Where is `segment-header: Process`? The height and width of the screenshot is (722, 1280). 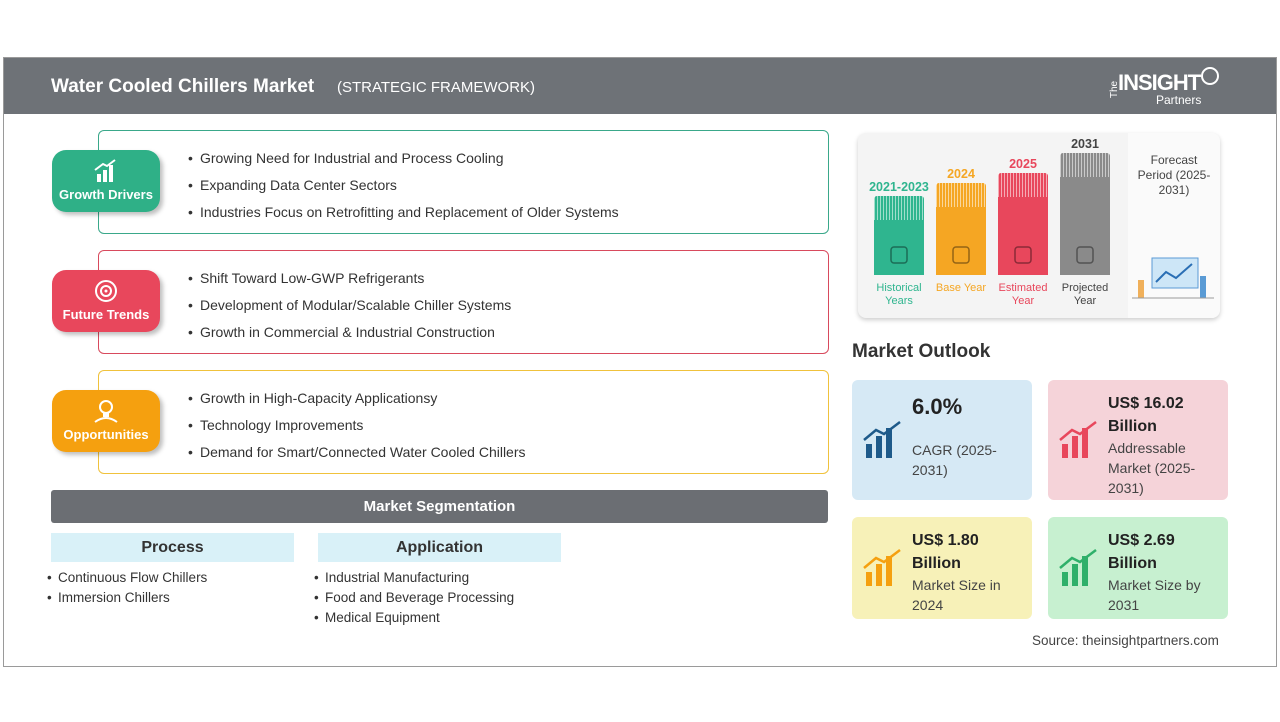 segment-header: Process is located at coordinates (172, 547).